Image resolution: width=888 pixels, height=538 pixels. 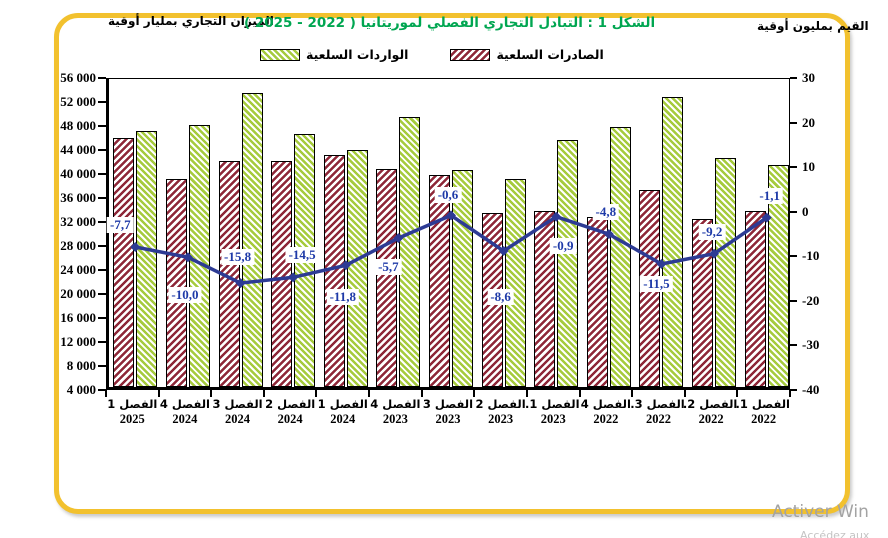 What do you see at coordinates (334, 54) in the screenshot?
I see `legend-item-imports: الواردات السلعية` at bounding box center [334, 54].